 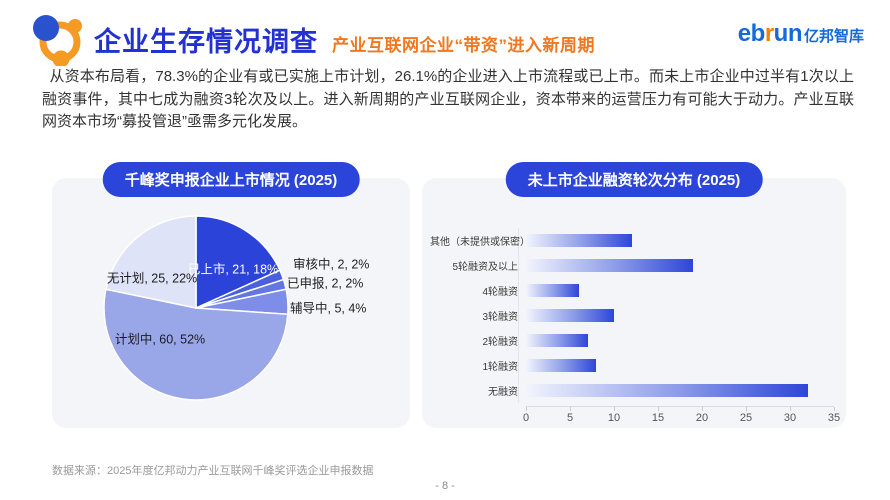 What do you see at coordinates (500, 367) in the screenshot?
I see `bar-category-label: 1轮融资` at bounding box center [500, 367].